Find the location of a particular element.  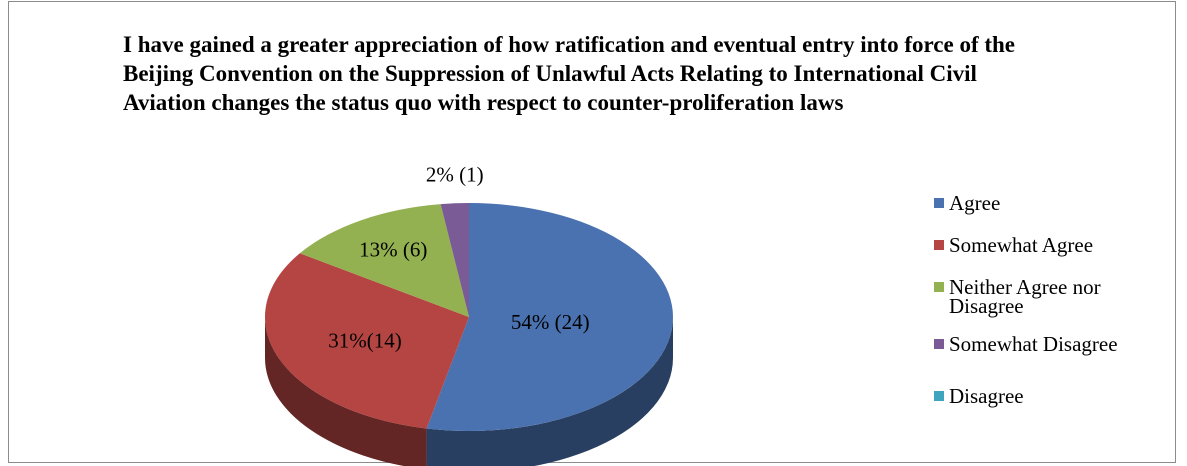

legend-swatch-somewhat-disagree is located at coordinates (939, 344).